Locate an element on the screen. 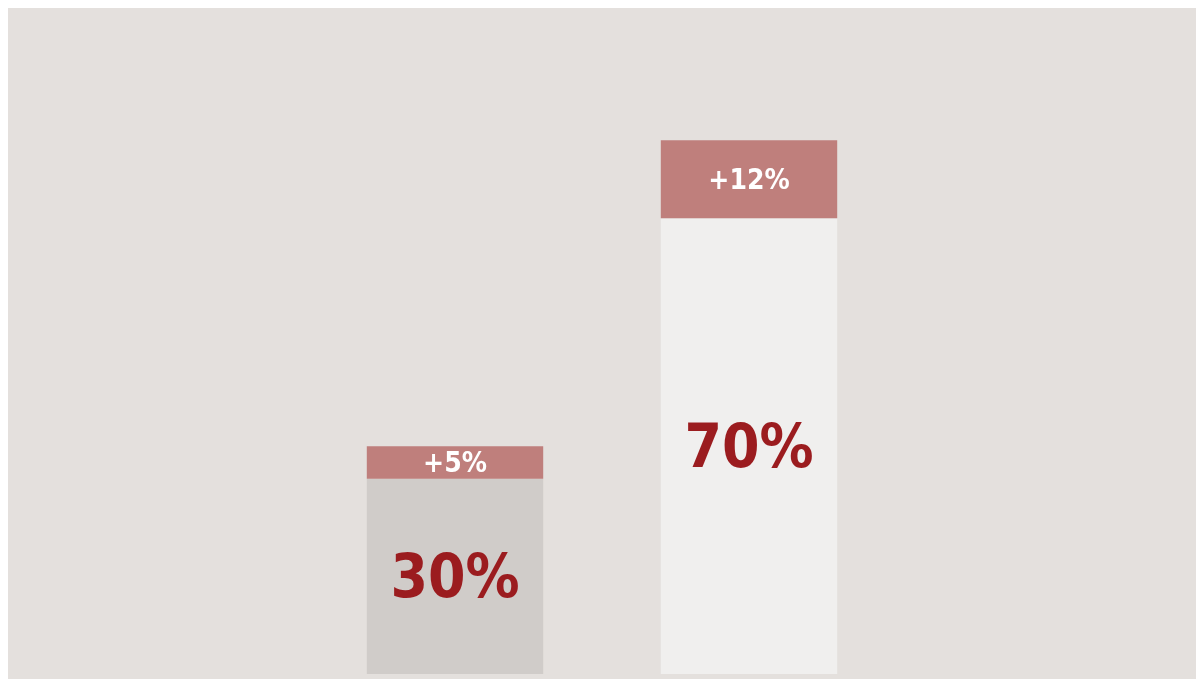 This screenshot has height=687, width=1204. data-label: +12% is located at coordinates (749, 179).